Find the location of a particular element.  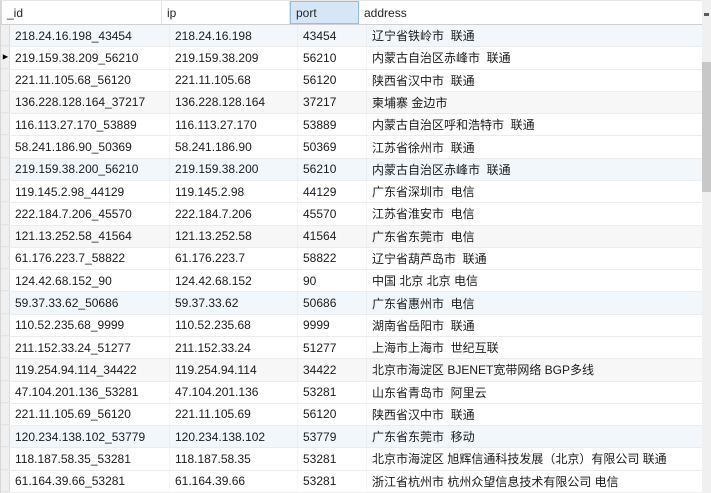

cell-id: 136.228.128.164_37217 is located at coordinates (90, 102).